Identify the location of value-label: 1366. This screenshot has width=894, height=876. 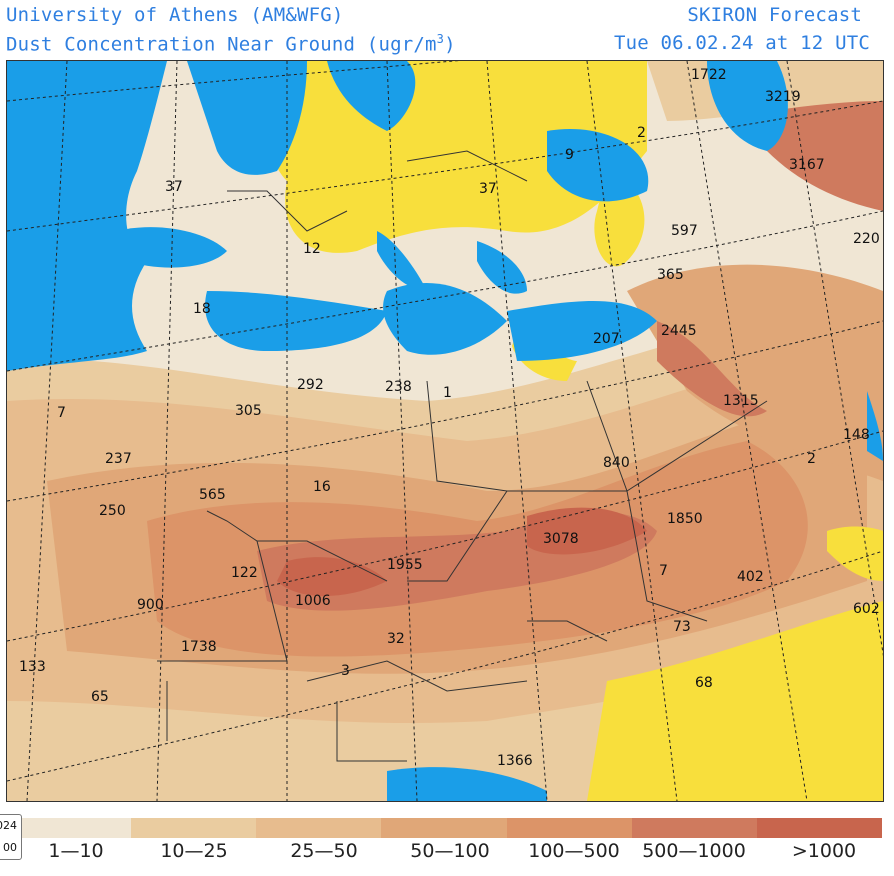
(515, 761).